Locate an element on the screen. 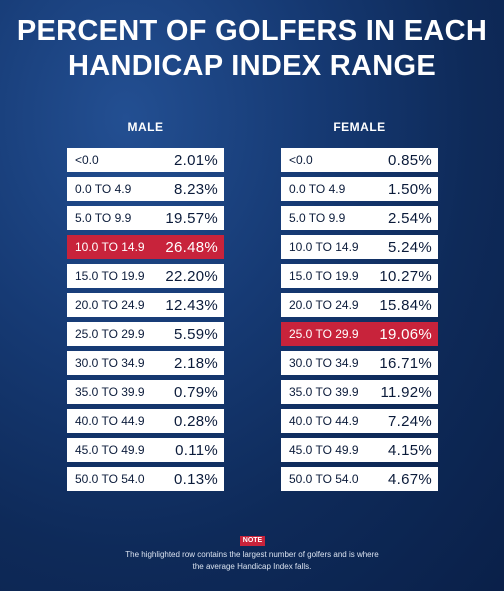  percent-value: 0.13% is located at coordinates (195, 479).